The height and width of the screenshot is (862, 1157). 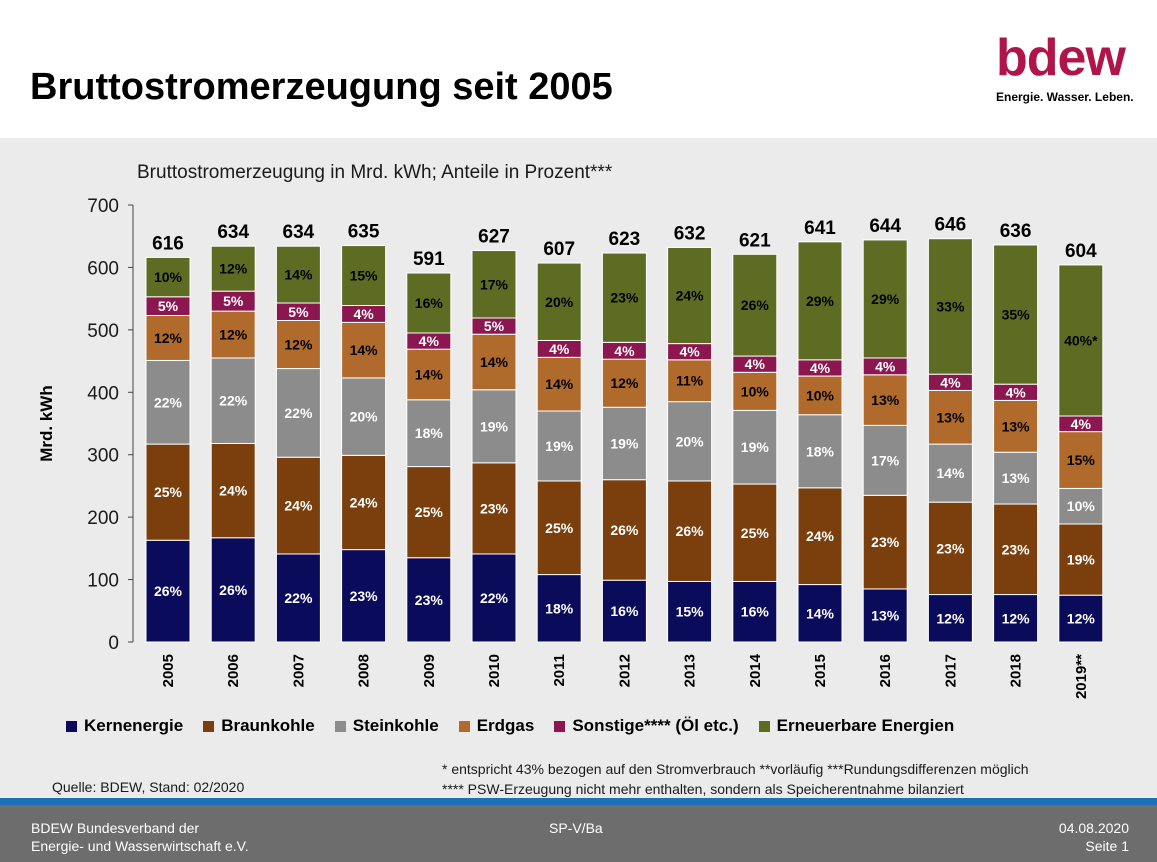 I want to click on bar-total-label: 635, so click(x=364, y=232).